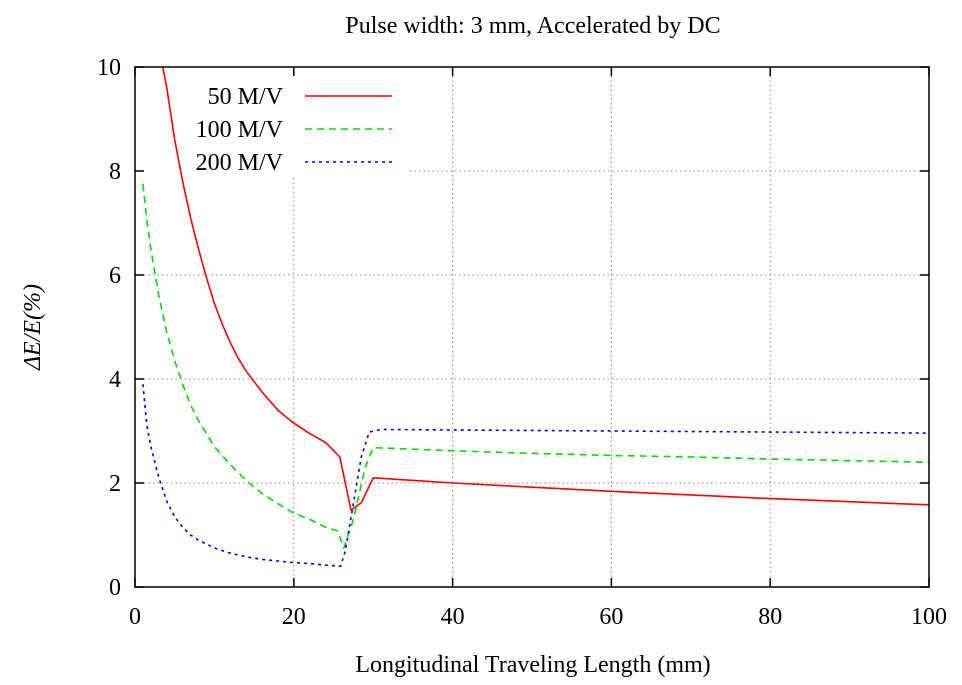  What do you see at coordinates (33, 327) in the screenshot?
I see `y-axis-label: ΔE/E(%)` at bounding box center [33, 327].